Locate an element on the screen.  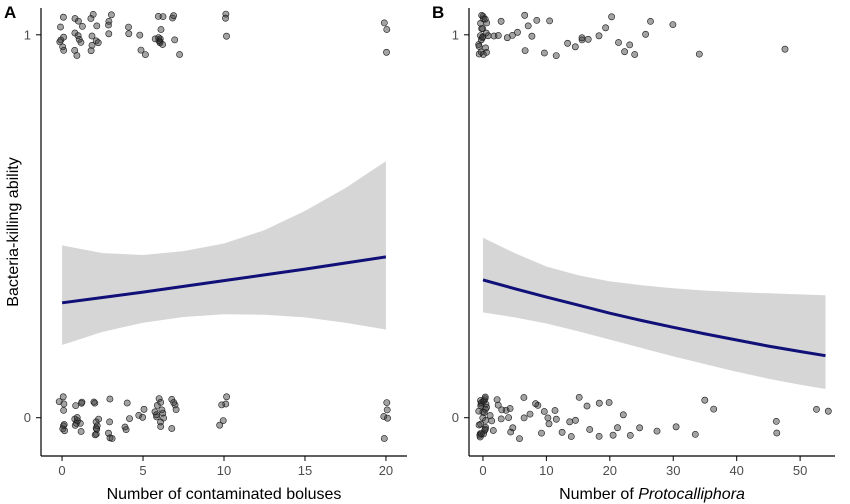
x-tick-label: 10 is located at coordinates (546, 470).